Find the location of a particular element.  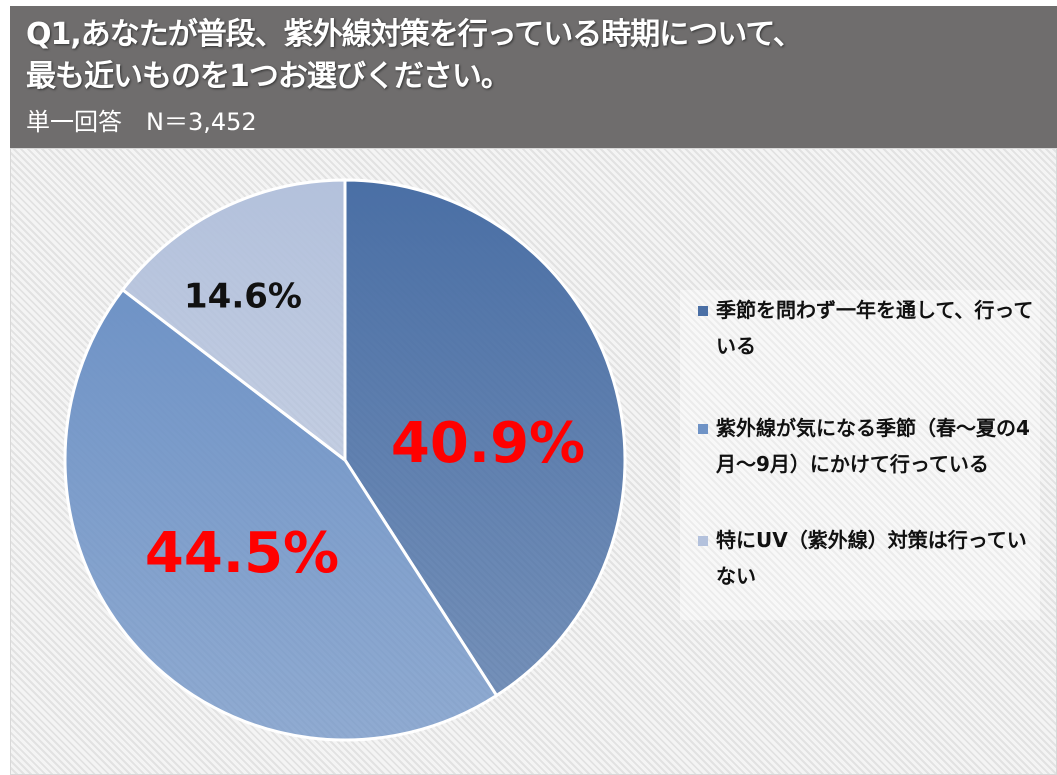

legend-label: 紫外線が気になる季節（春～夏の4月～9月）にかけて行っている is located at coordinates (873, 446).